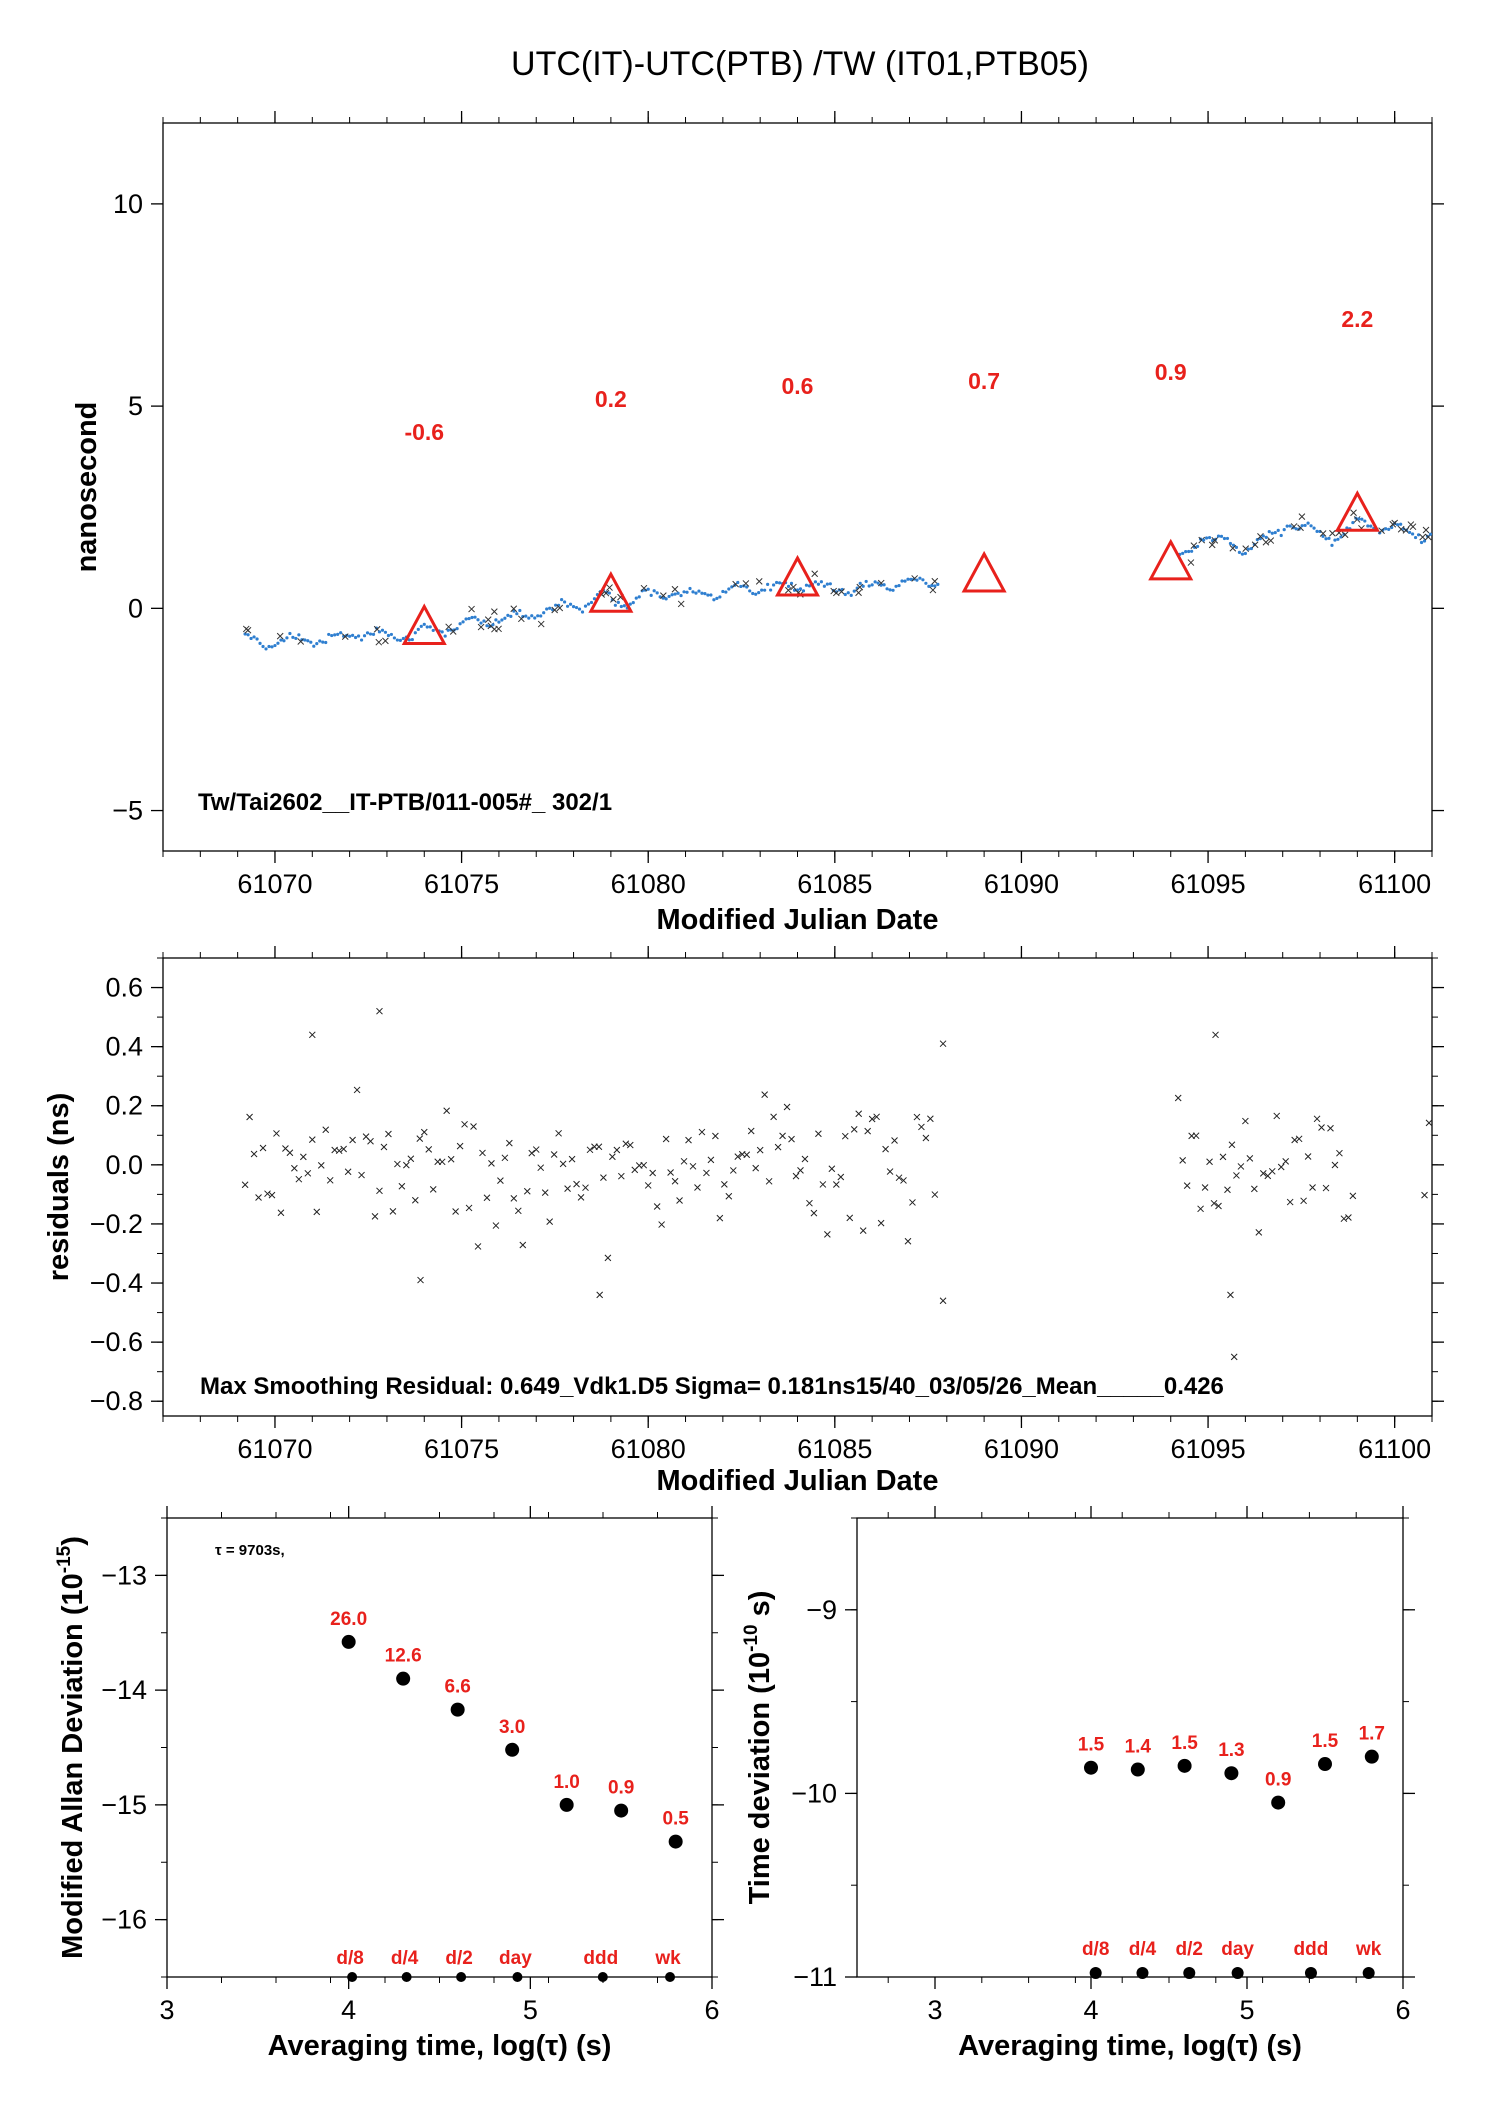 The width and height of the screenshot is (1488, 2105). I want to click on y-axis-label-main: Modified Allan Deviation (10, so click(73, 1766).